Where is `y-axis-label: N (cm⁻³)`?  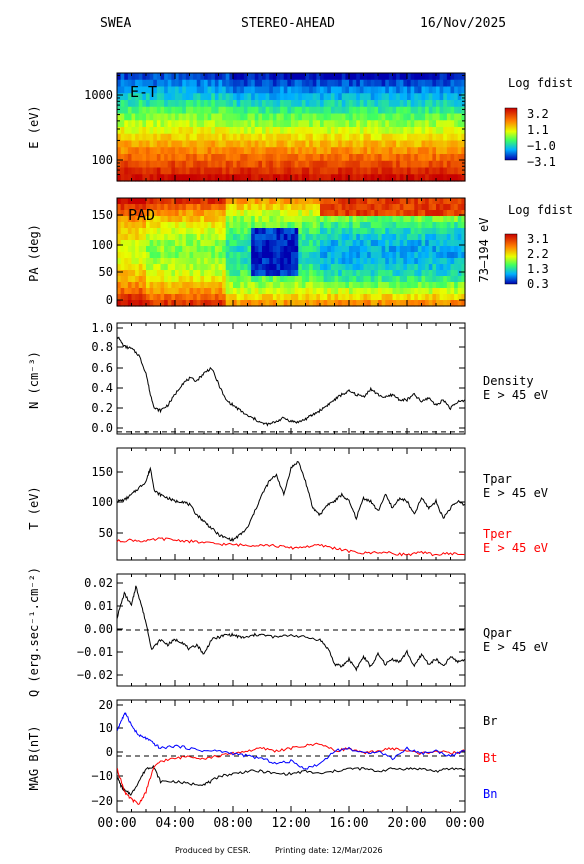 y-axis-label: N (cm⁻³) is located at coordinates (34, 380).